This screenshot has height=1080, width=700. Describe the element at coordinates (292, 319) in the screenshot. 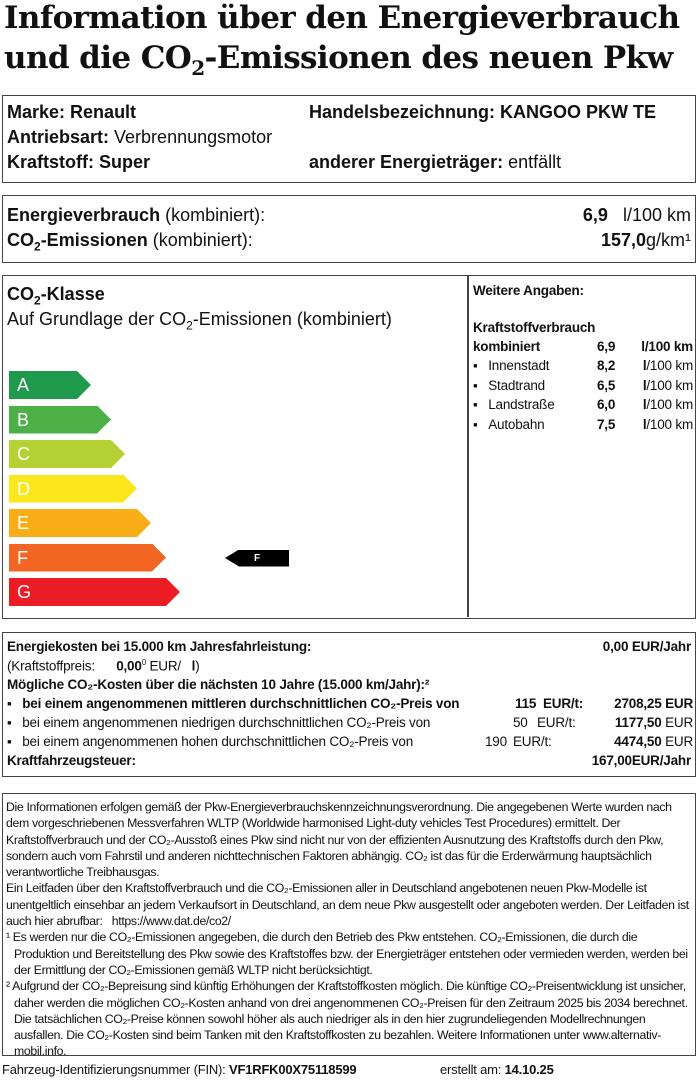

I see `text: -Emissionen (kombiniert)` at that location.